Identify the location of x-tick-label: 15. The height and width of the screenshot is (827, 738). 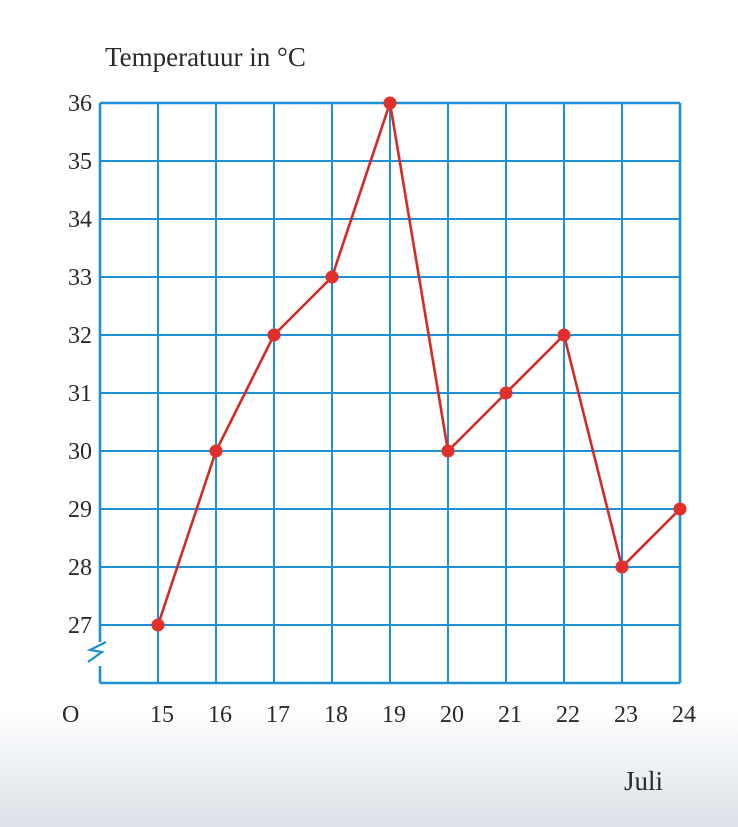
(162, 715).